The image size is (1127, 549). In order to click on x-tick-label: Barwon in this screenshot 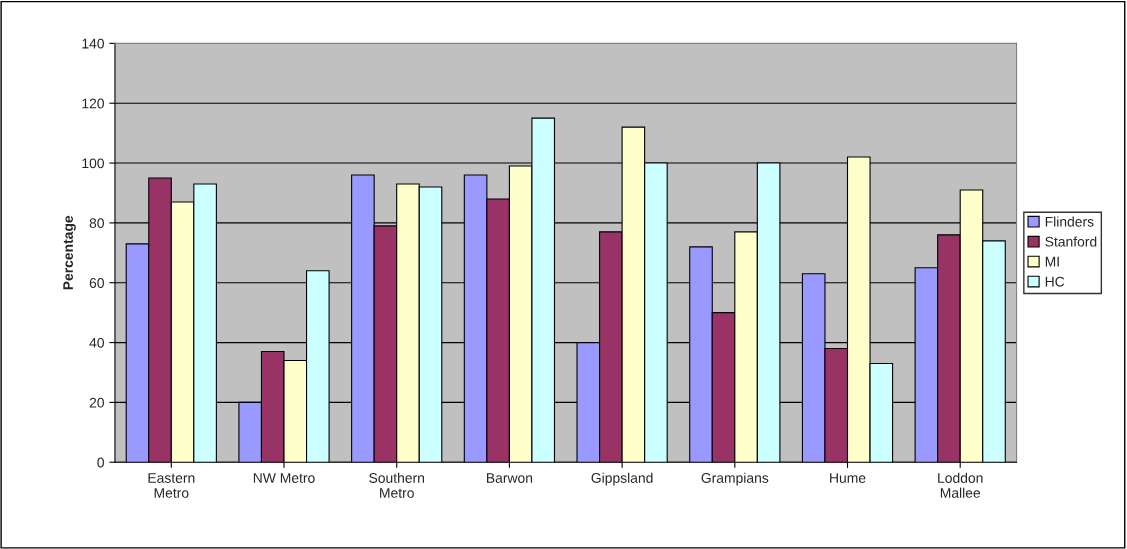, I will do `click(510, 478)`.